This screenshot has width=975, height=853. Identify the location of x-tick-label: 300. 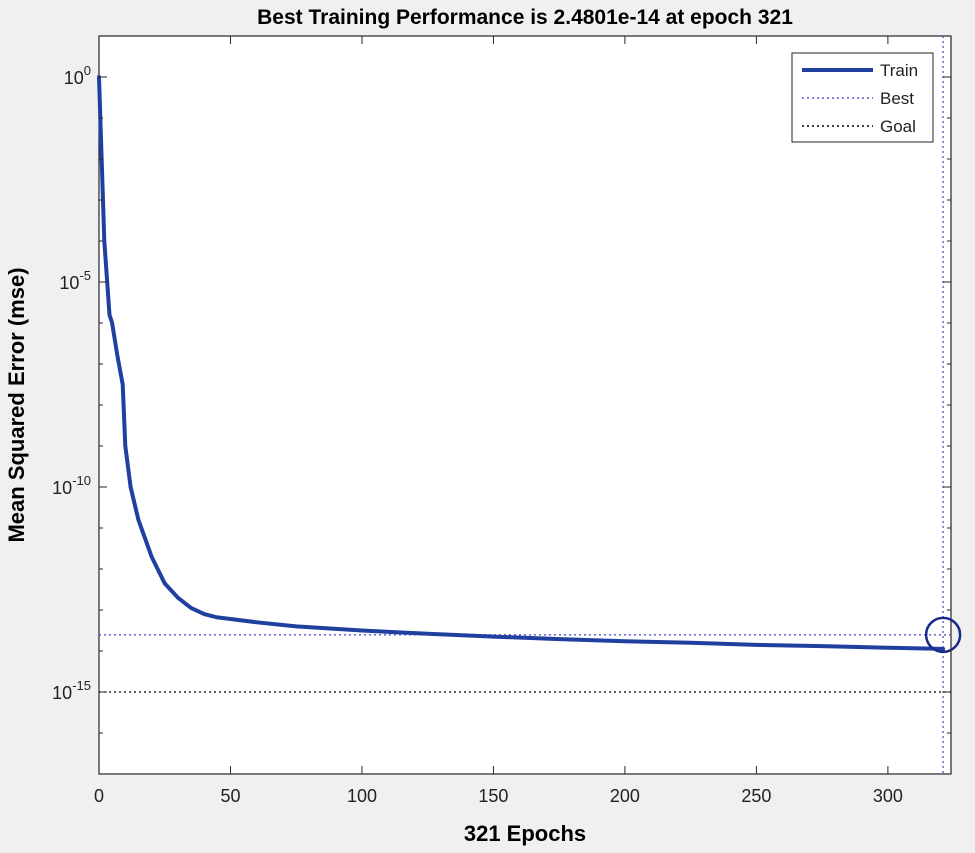
(888, 796).